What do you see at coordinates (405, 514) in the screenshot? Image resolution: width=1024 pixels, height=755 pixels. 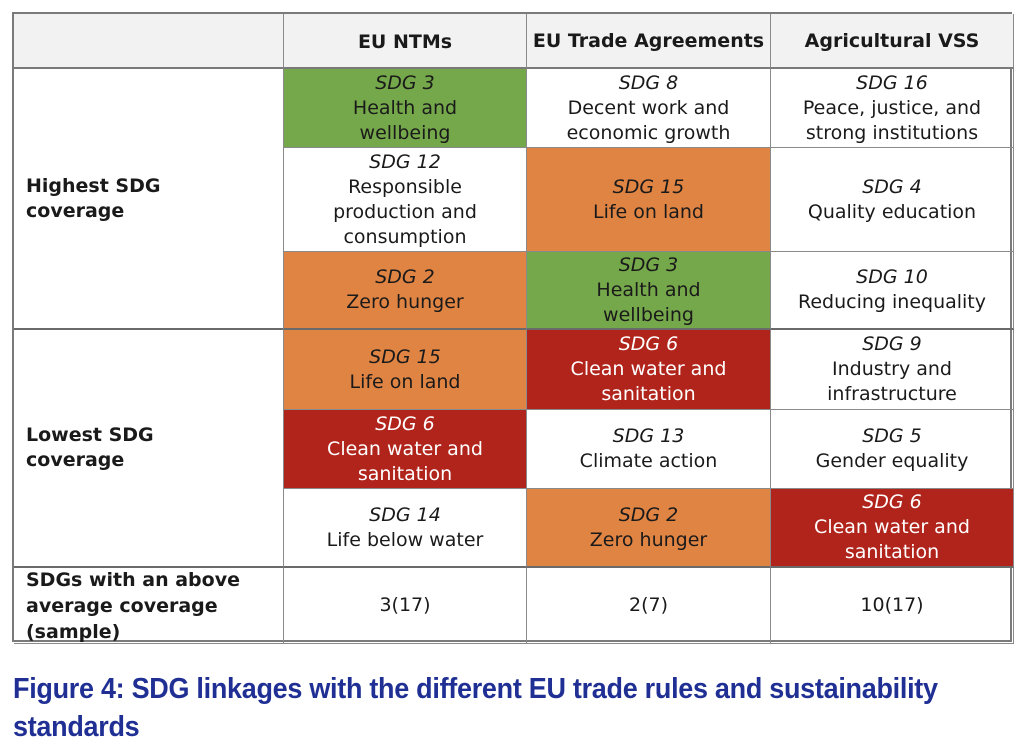 I see `sdg-number: SDG 14` at bounding box center [405, 514].